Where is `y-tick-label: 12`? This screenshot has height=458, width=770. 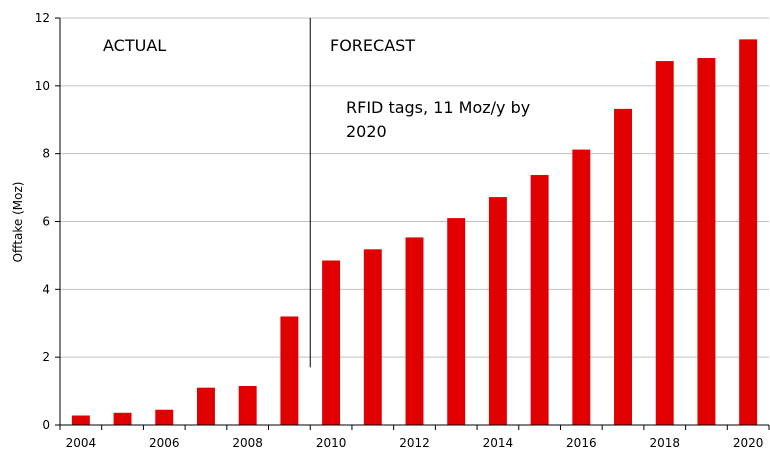 y-tick-label: 12 is located at coordinates (42, 18).